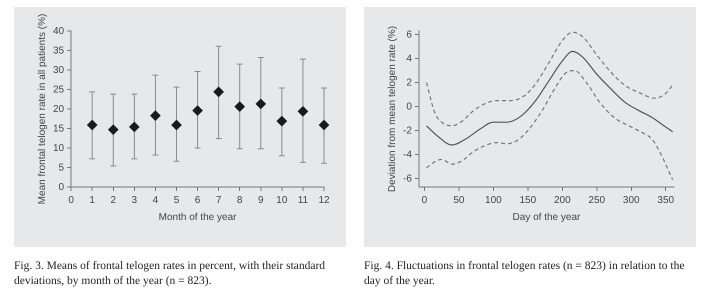 The height and width of the screenshot is (307, 703). What do you see at coordinates (92, 200) in the screenshot?
I see `x-tick-label: 1` at bounding box center [92, 200].